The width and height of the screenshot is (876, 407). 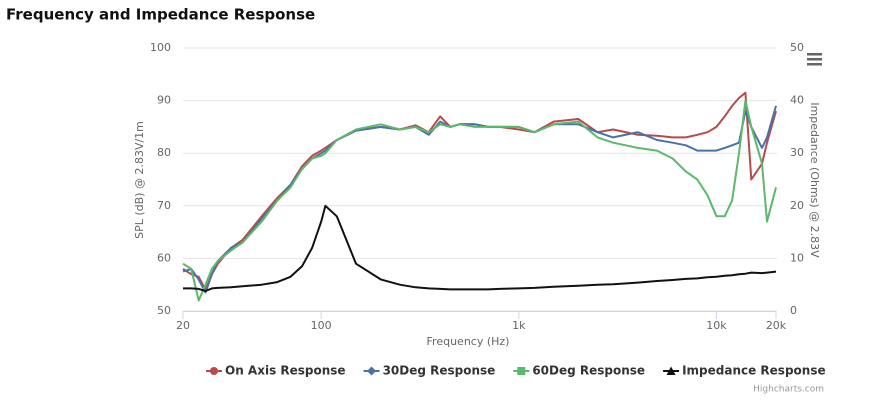 I want to click on y-tick-label: 100, so click(x=160, y=47).